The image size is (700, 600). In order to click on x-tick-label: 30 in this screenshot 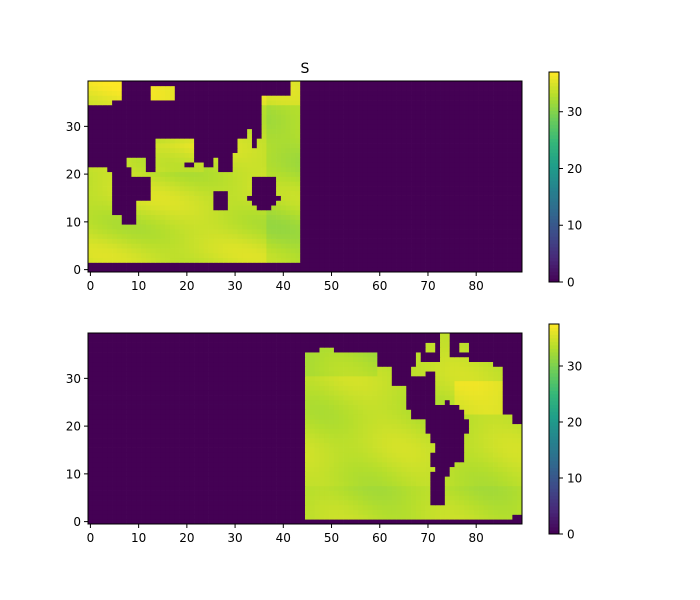, I will do `click(234, 286)`.